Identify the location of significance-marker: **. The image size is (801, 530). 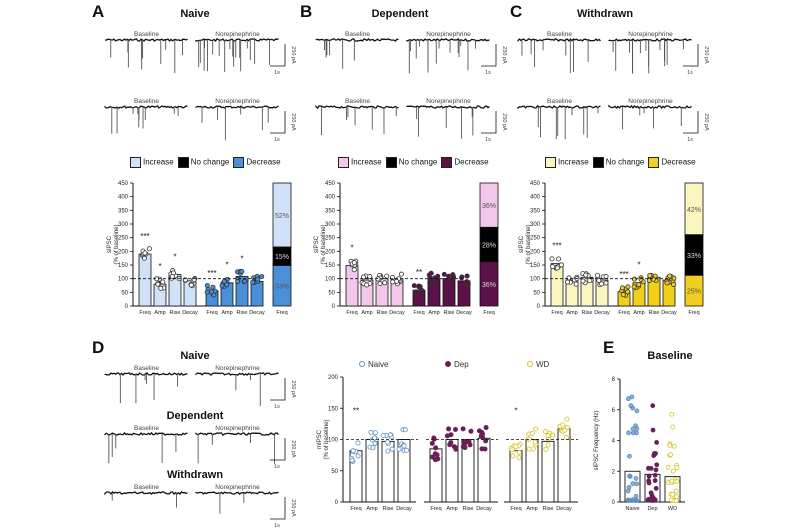
(356, 410).